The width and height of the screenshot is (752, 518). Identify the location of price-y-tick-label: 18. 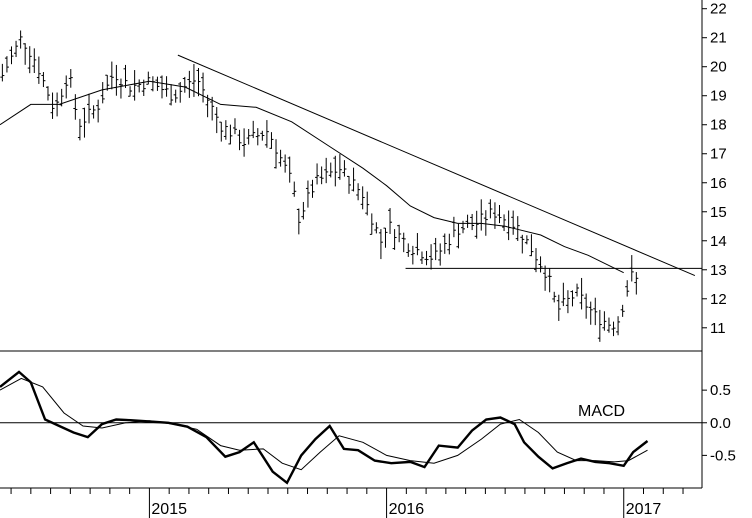
(718, 125).